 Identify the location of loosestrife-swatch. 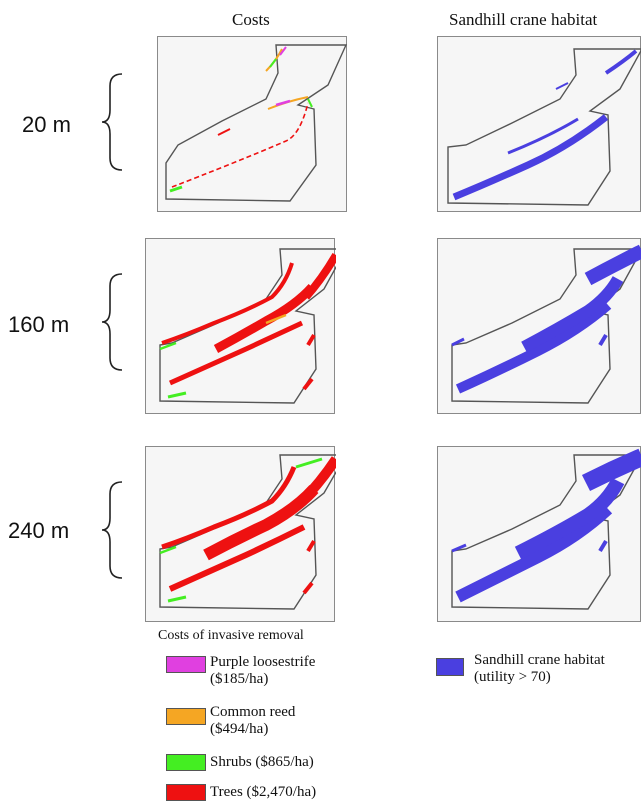
(186, 664).